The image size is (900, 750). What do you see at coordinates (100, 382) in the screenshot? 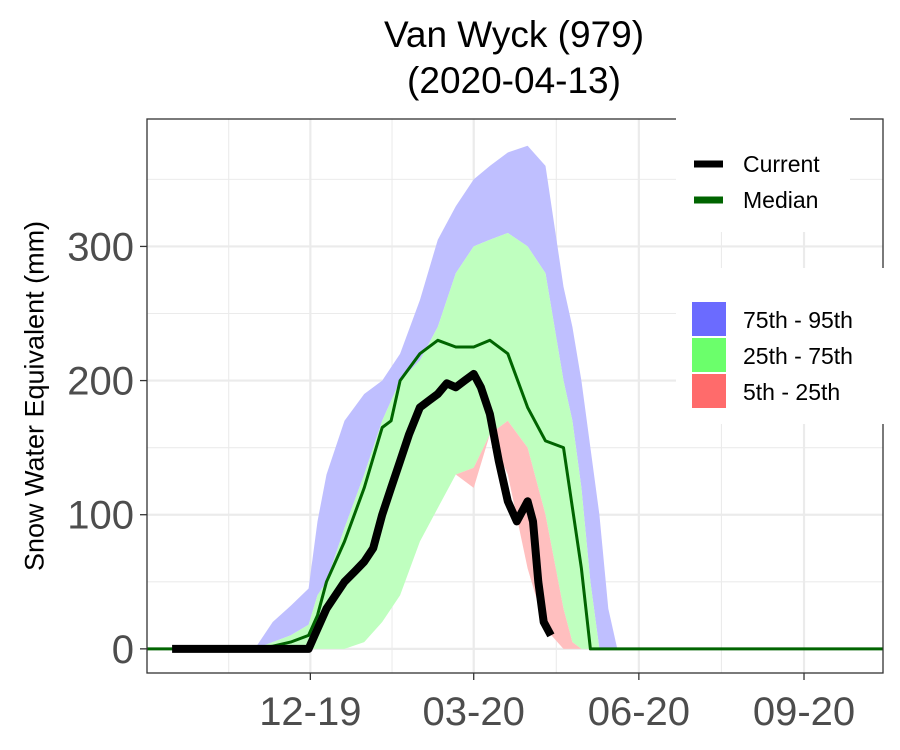
I see `y-tick-label: 200` at bounding box center [100, 382].